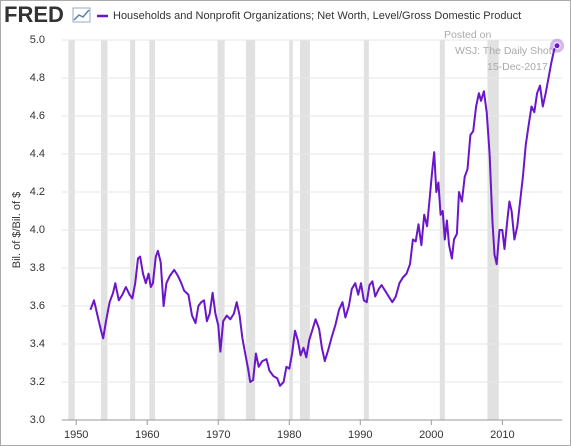  Describe the element at coordinates (37, 116) in the screenshot. I see `y-tick-label: 4.6` at that location.